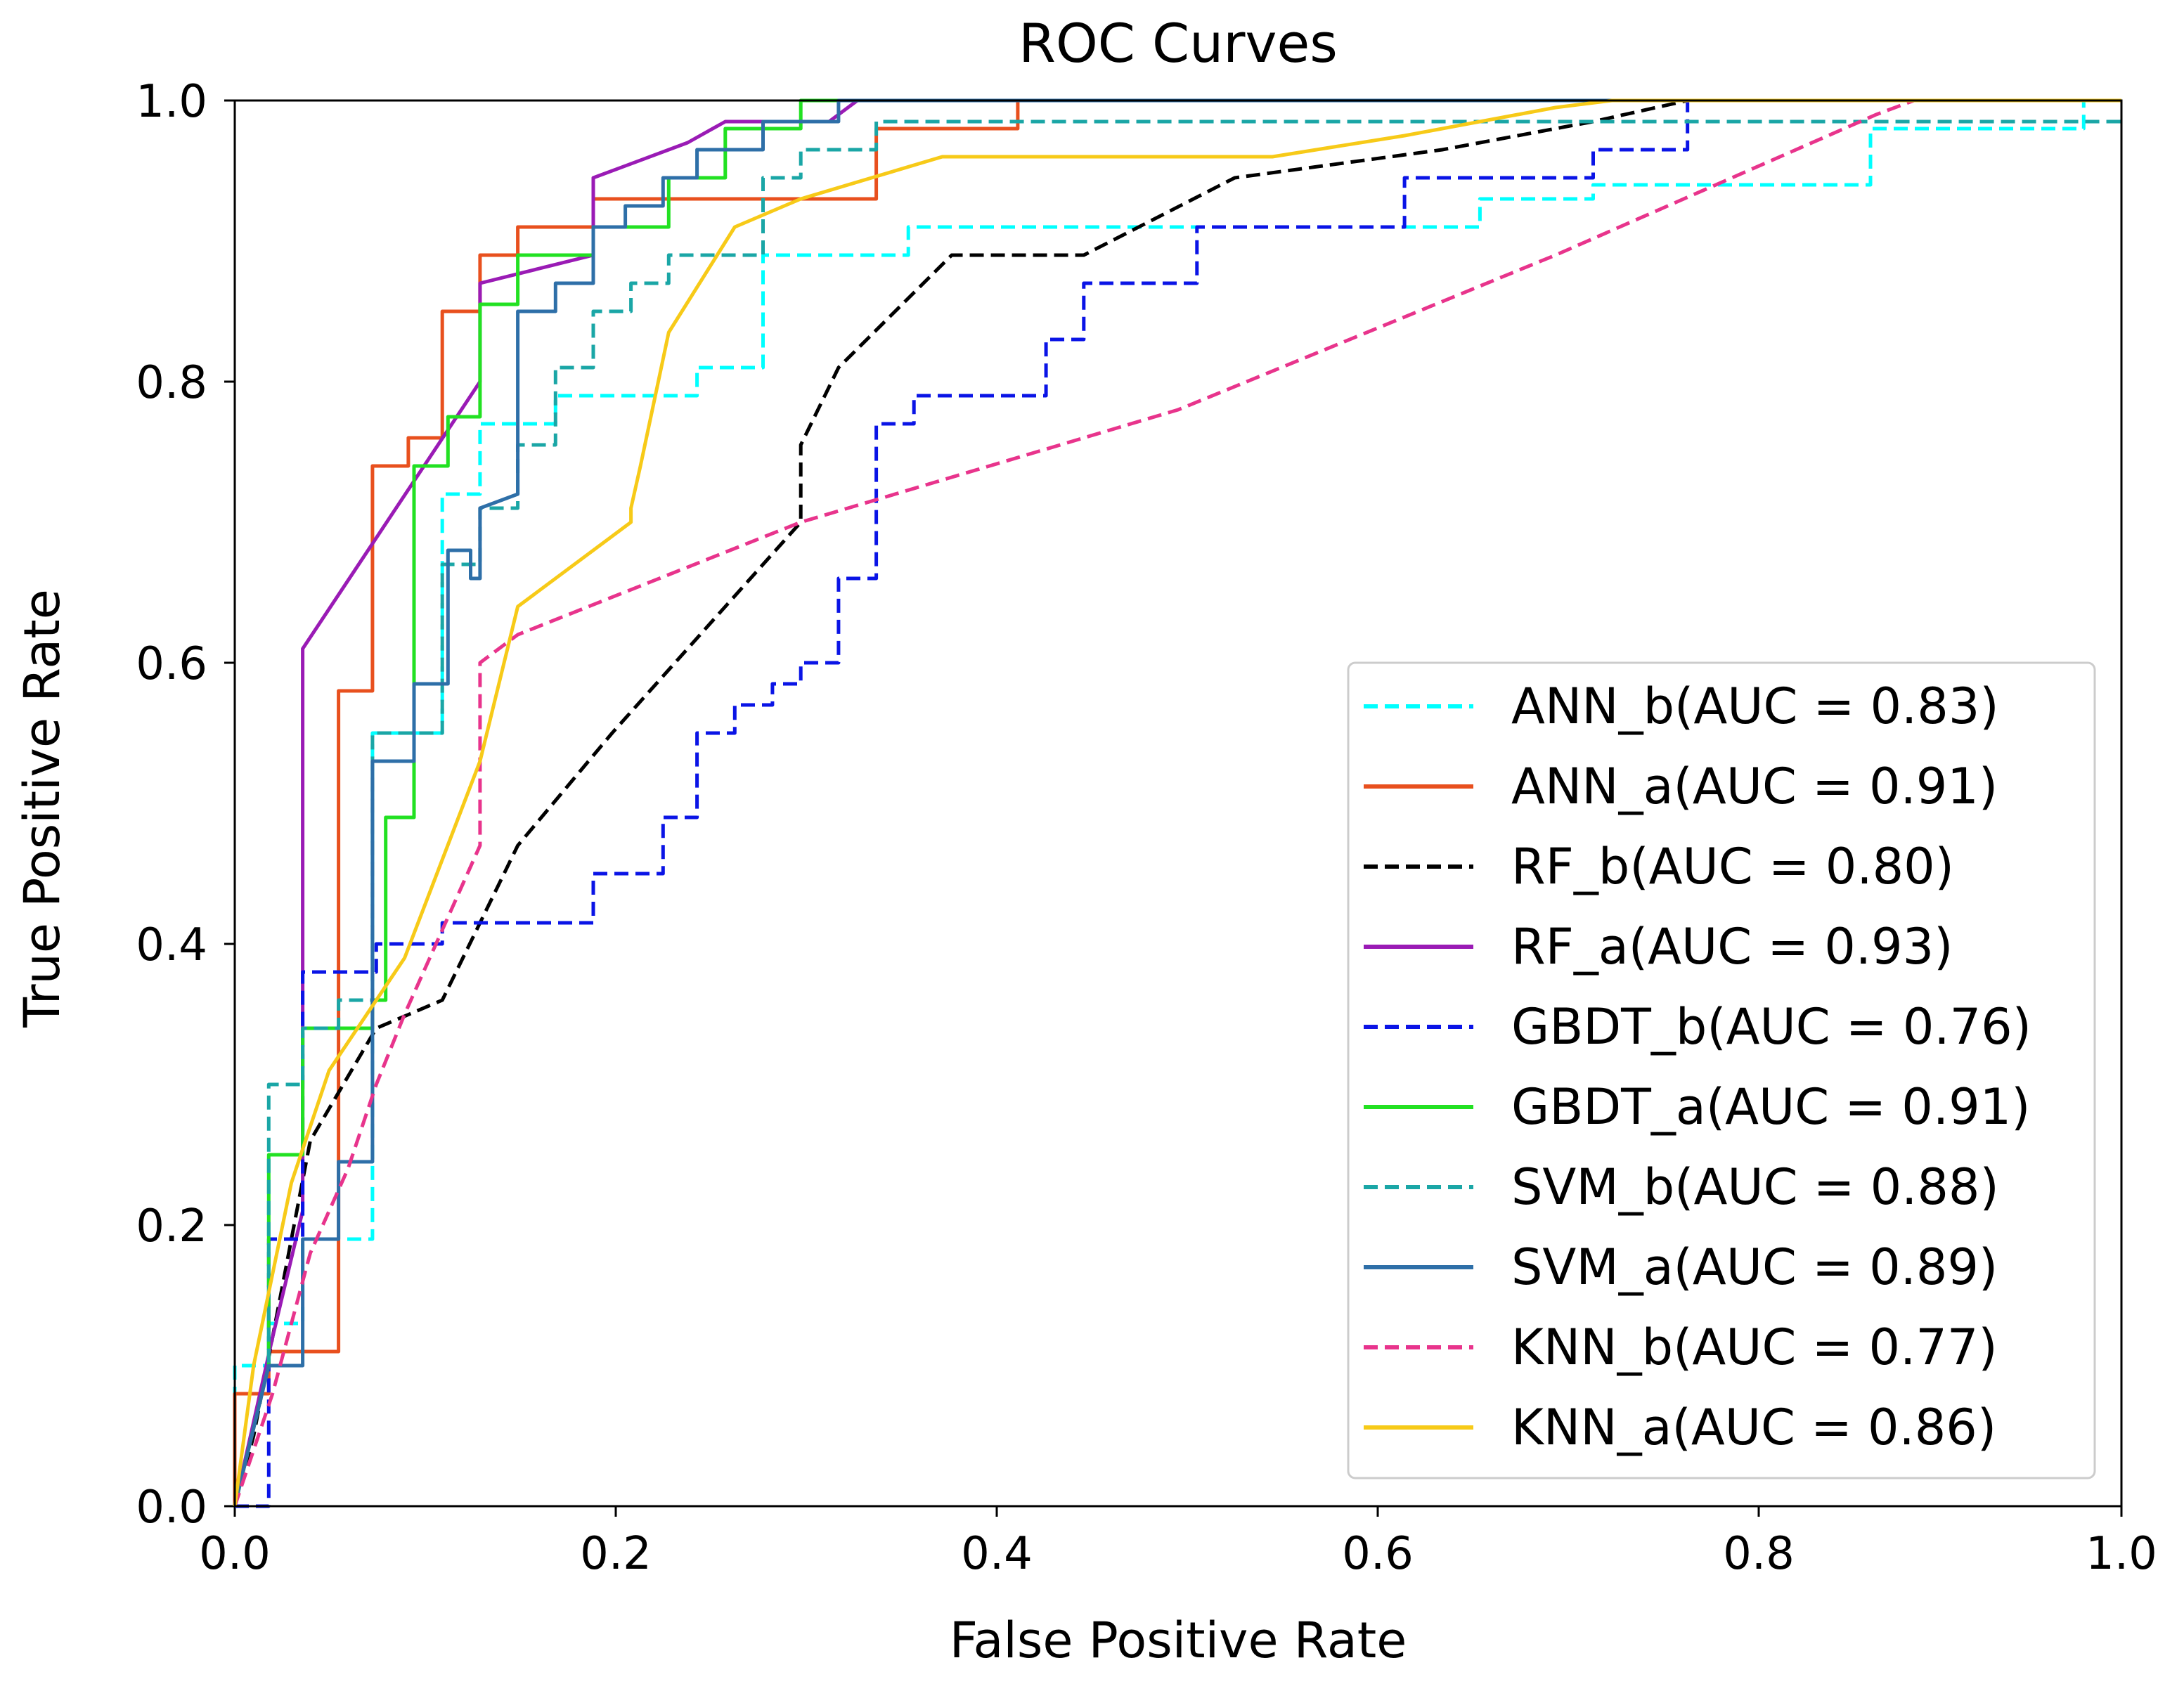 The image size is (2184, 1684). I want to click on y-tick: 0.8, so click(185, 383).